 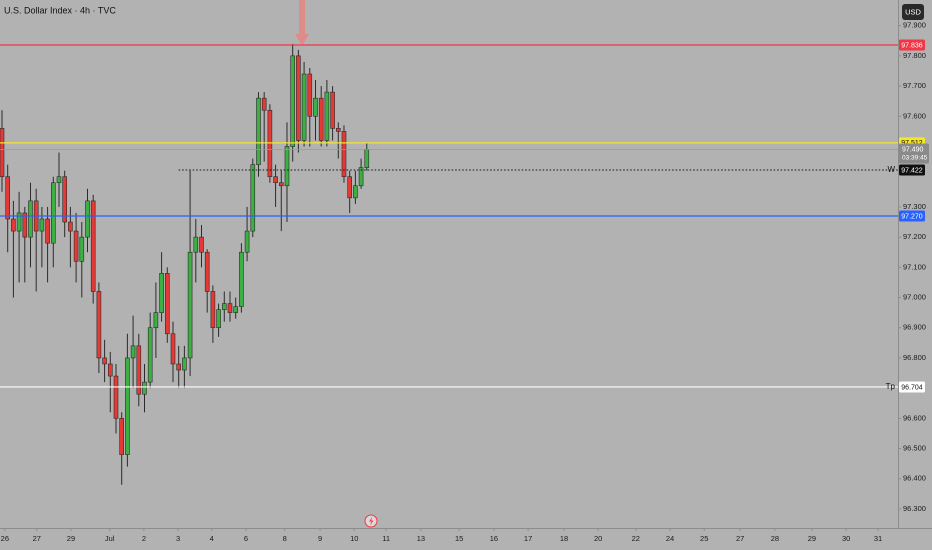 I want to click on currency-button: USD, so click(x=913, y=12).